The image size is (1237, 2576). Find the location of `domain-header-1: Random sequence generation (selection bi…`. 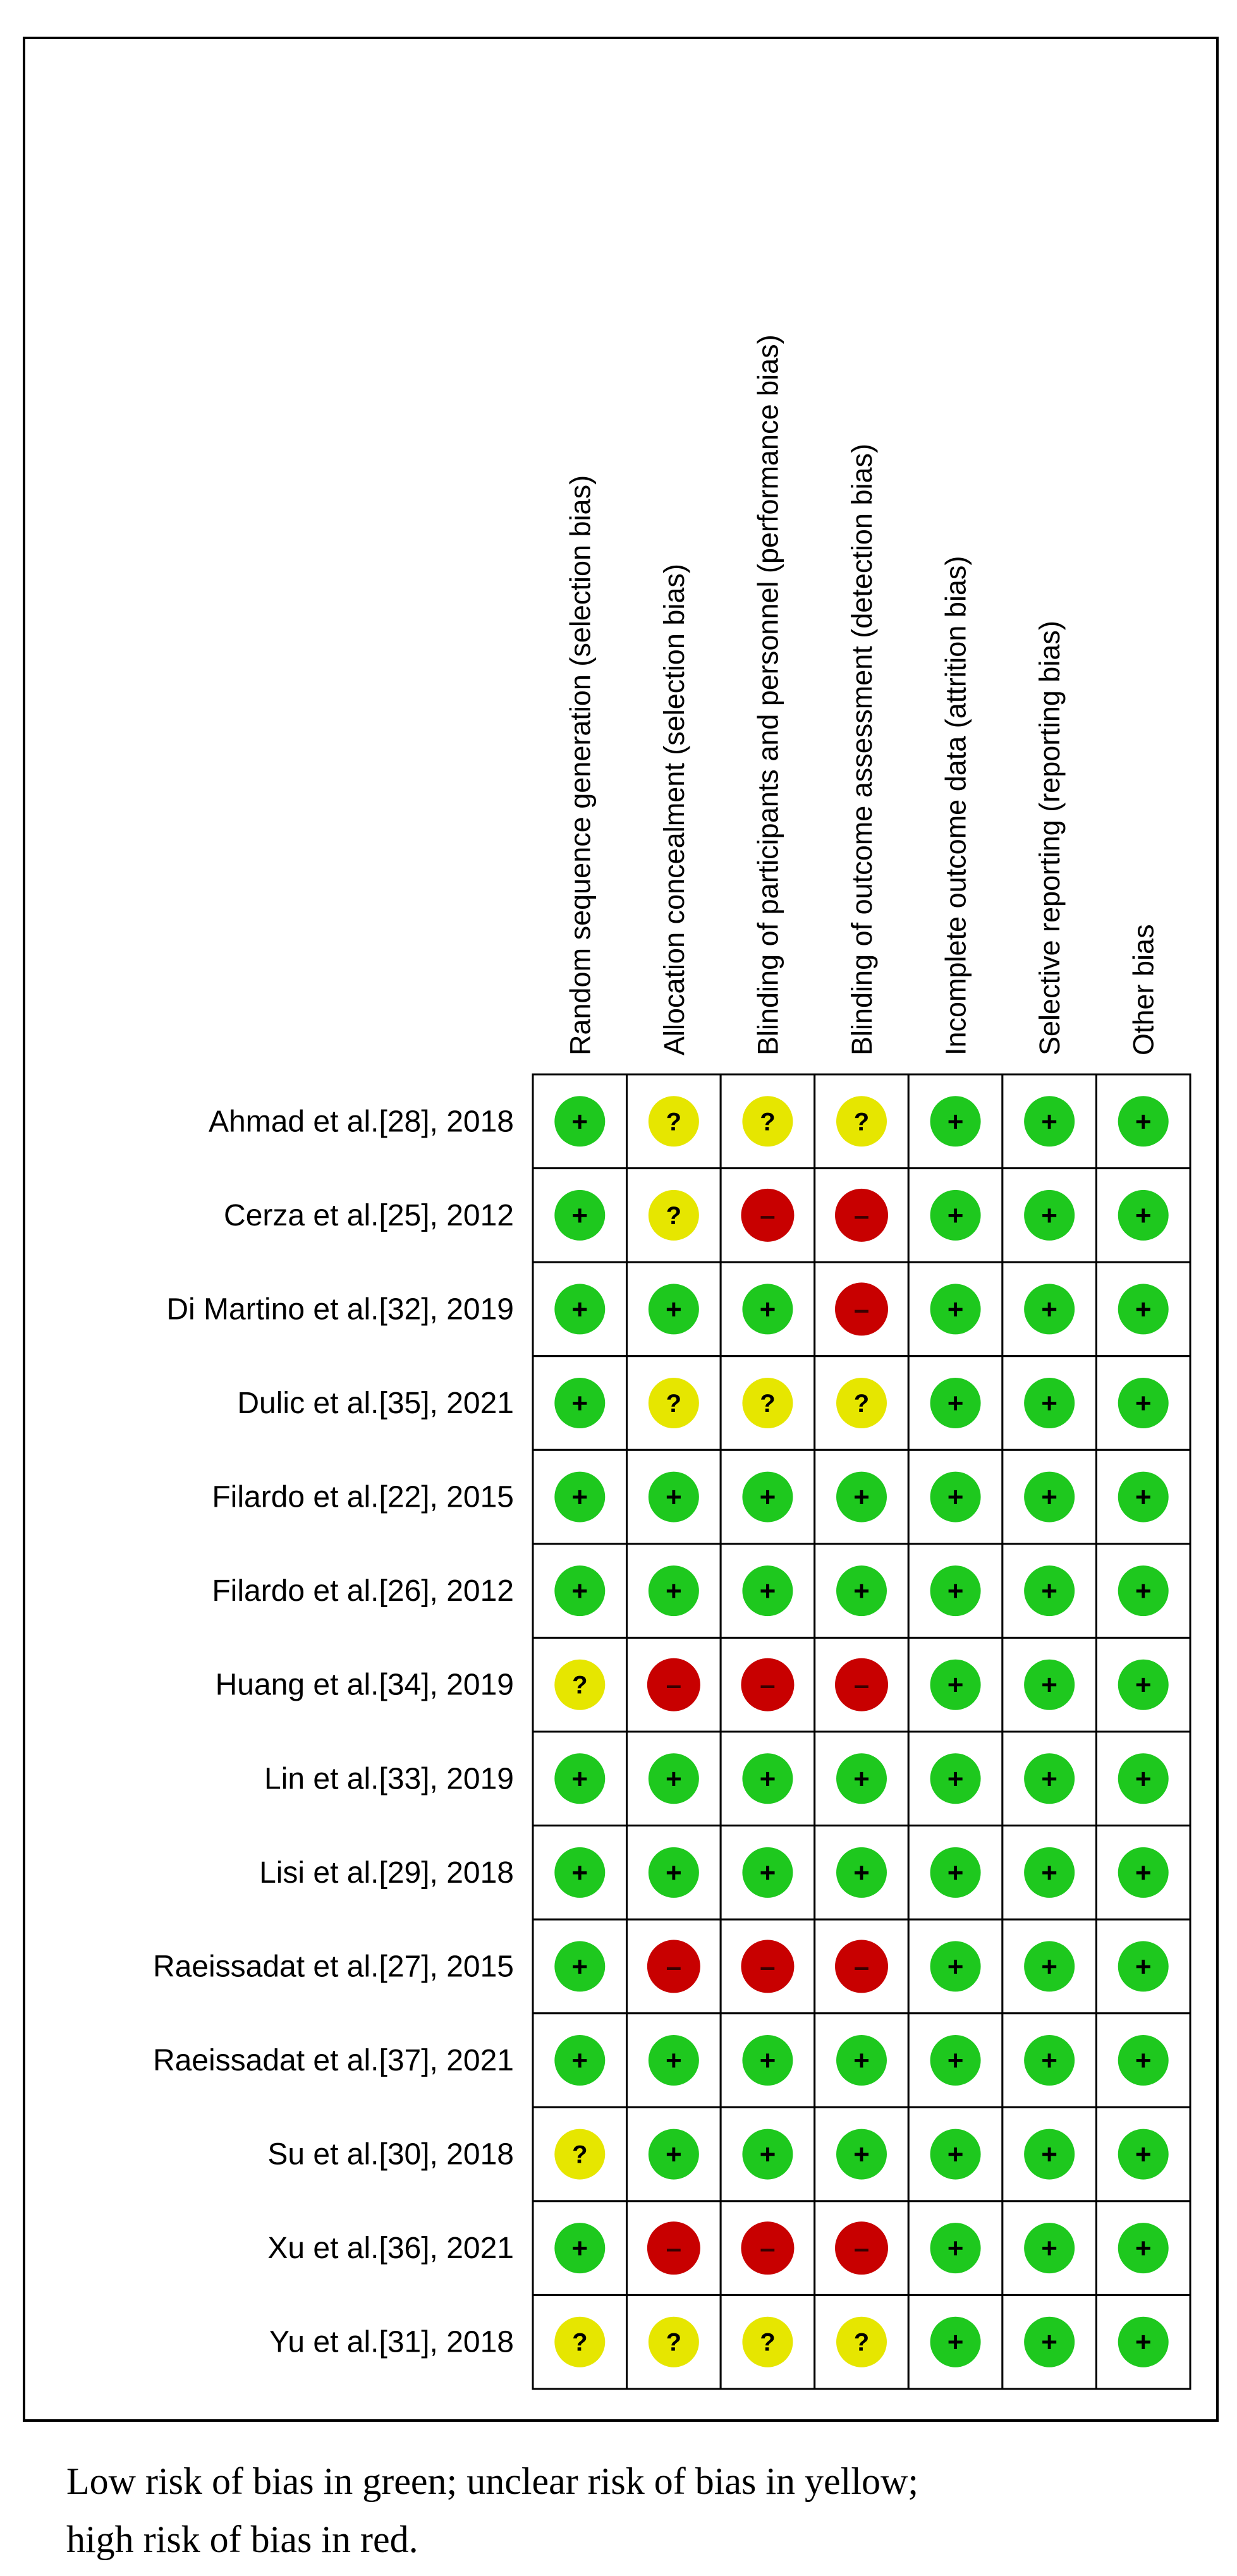

domain-header-1: Random sequence generation (selection bi… is located at coordinates (580, 765).